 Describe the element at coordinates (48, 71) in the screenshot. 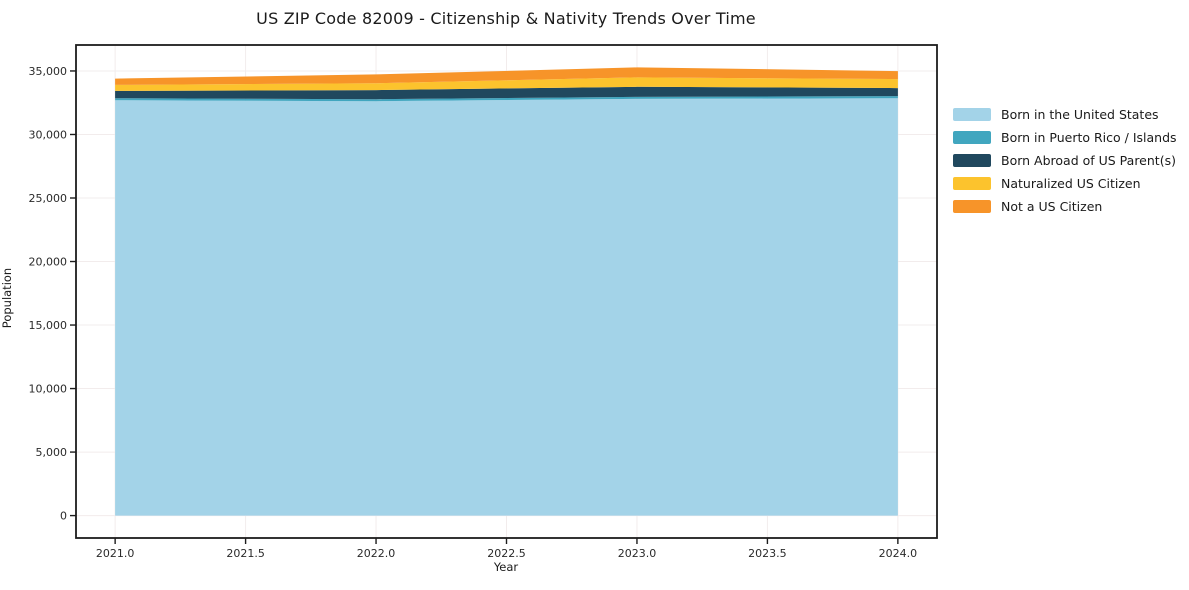

I see `y-tick-label: 35,000` at that location.